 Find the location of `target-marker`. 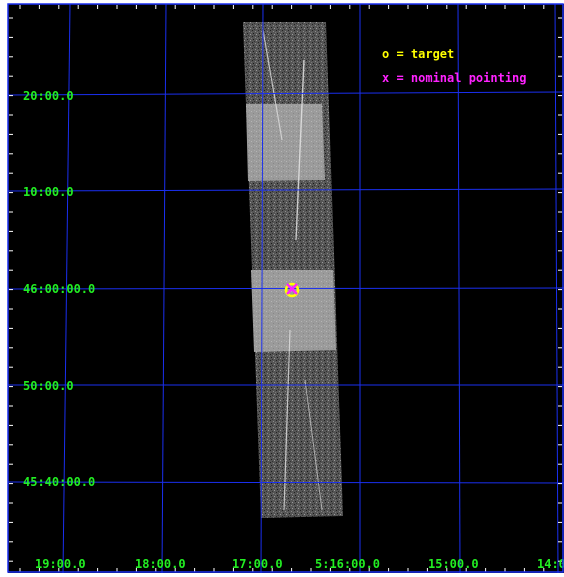

target-marker is located at coordinates (292, 290).